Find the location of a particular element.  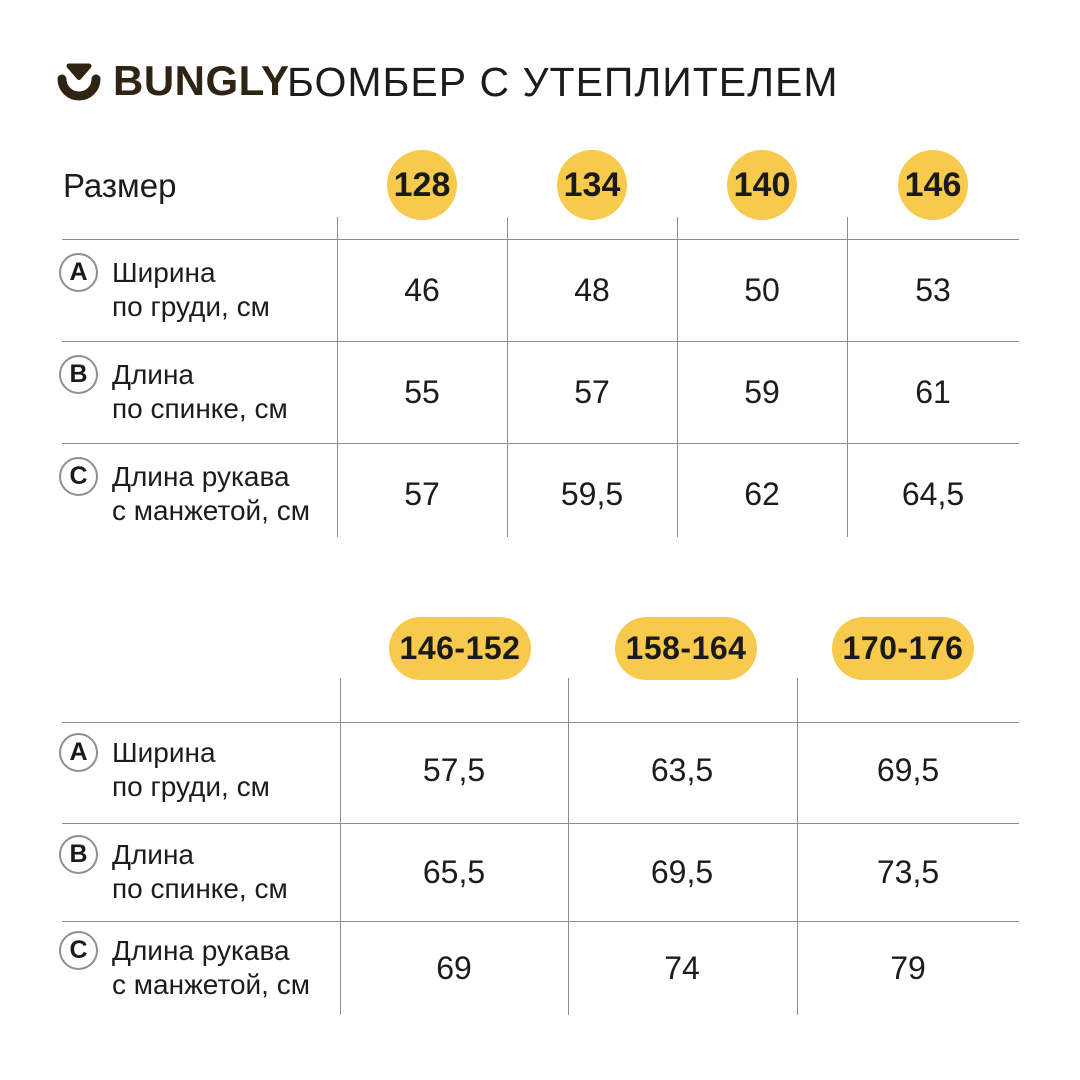

brand-name: BUNGLY is located at coordinates (201, 80).